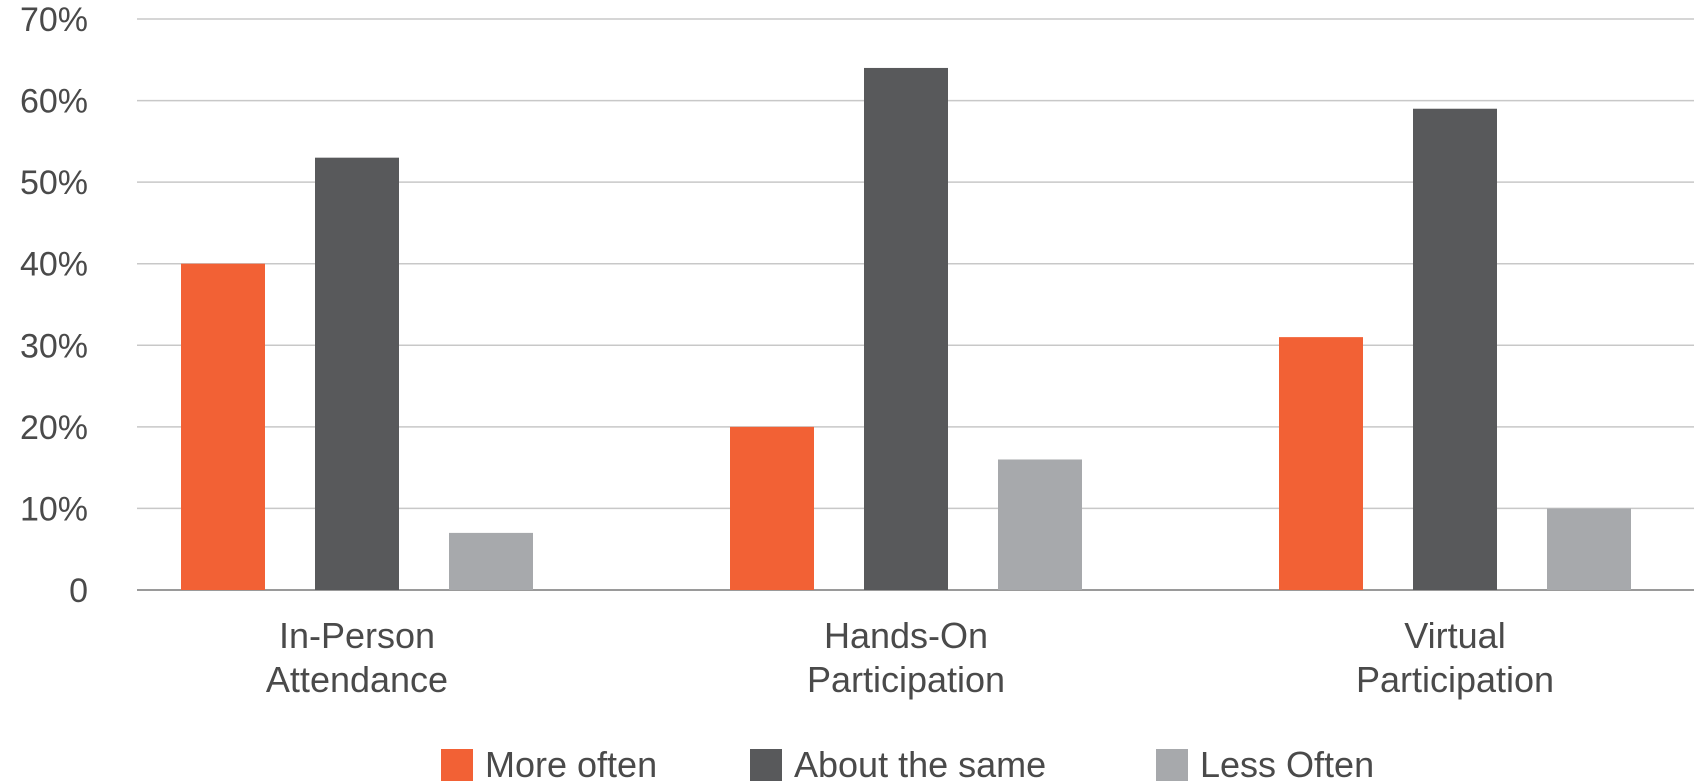  What do you see at coordinates (54, 428) in the screenshot?
I see `y-tick-label: 20%` at bounding box center [54, 428].